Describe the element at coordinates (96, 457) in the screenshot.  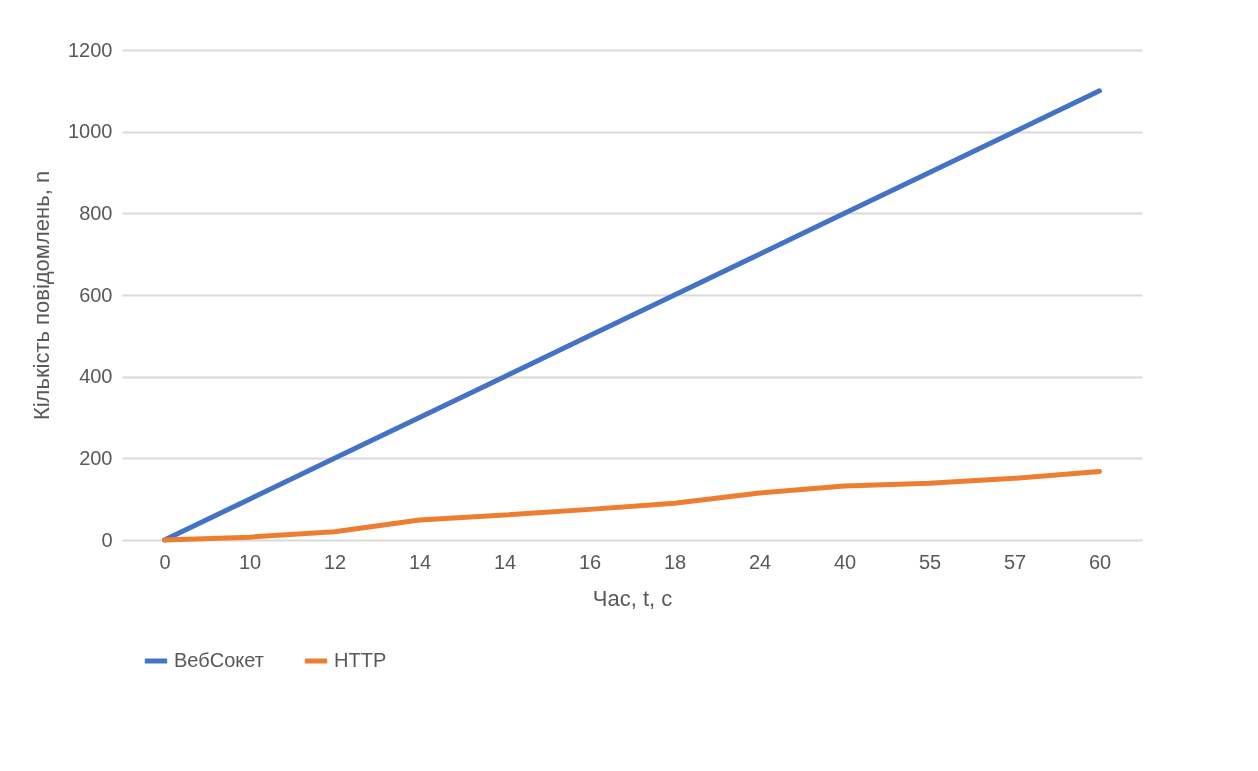
I see `y-tick-label: 200` at that location.